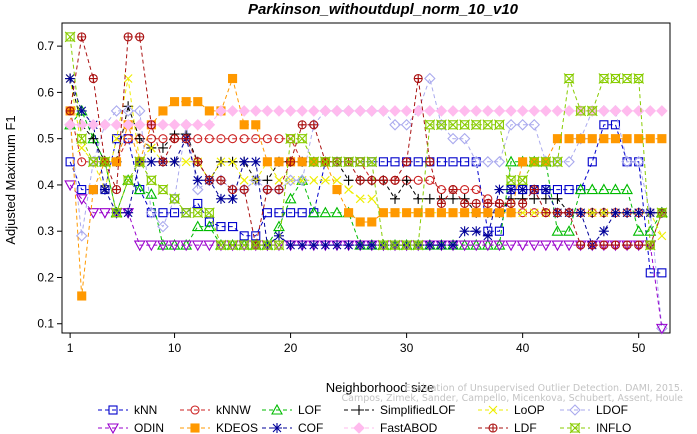 The height and width of the screenshot is (434, 697). I want to click on legend-marker-kdeos, so click(195, 428).